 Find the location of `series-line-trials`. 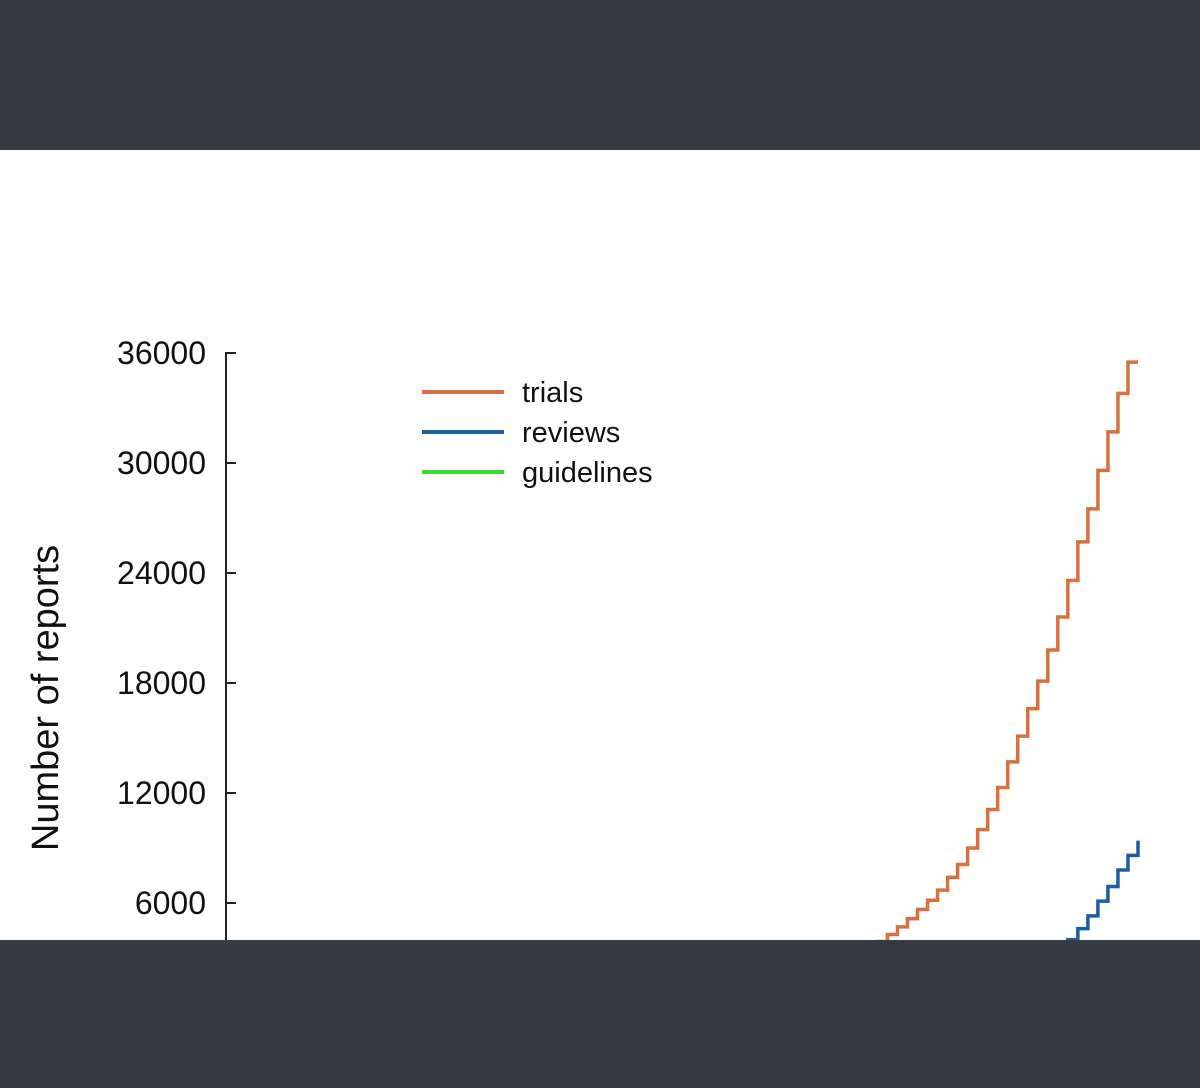

series-line-trials is located at coordinates (1006, 650).